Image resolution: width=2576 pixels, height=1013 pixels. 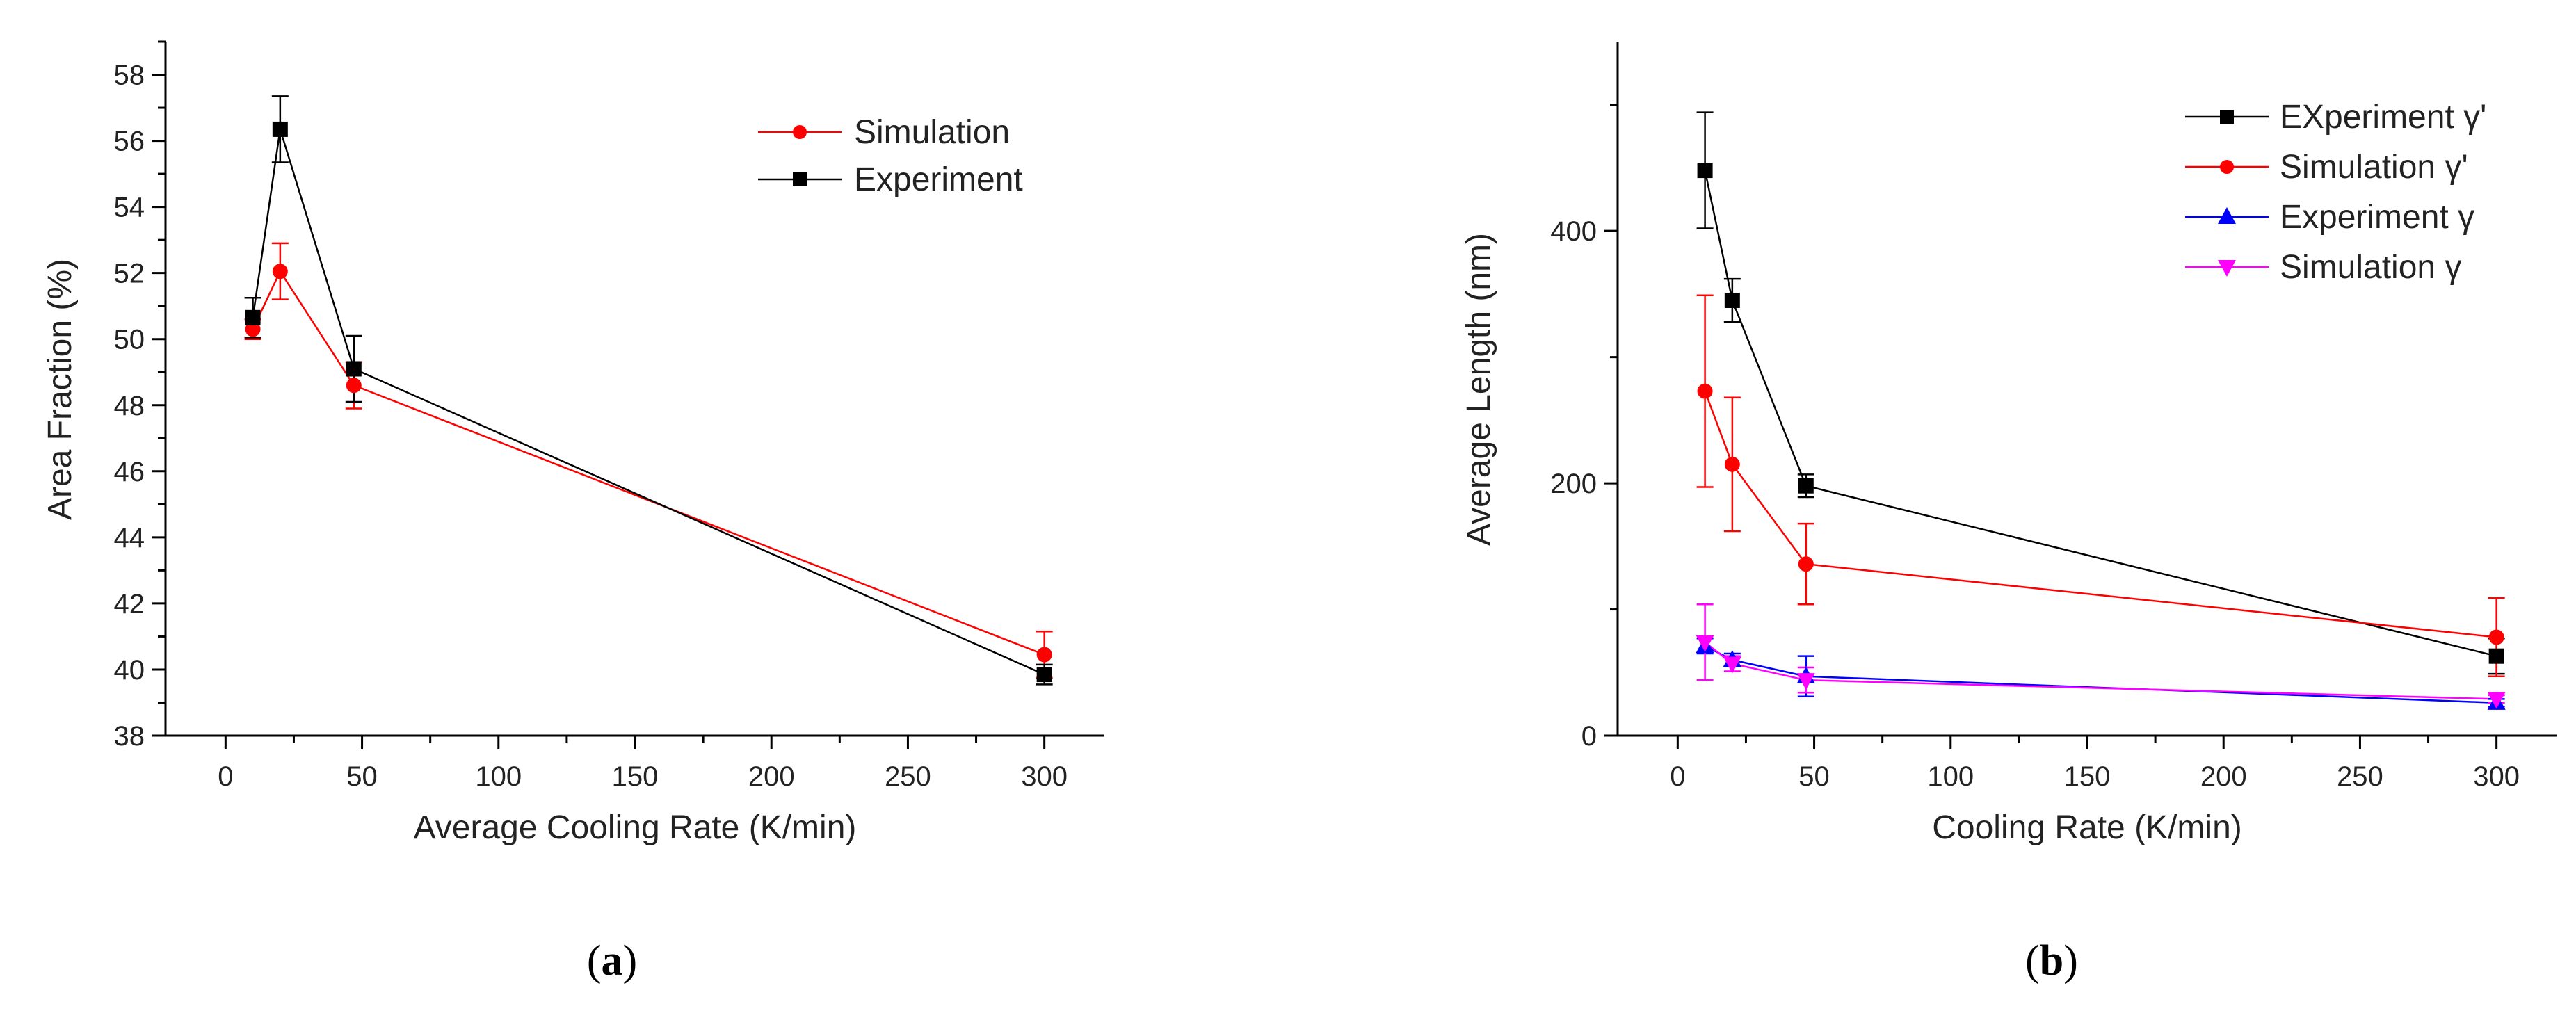 What do you see at coordinates (932, 132) in the screenshot?
I see `chart-a-legend-label-simulation: Simulation` at bounding box center [932, 132].